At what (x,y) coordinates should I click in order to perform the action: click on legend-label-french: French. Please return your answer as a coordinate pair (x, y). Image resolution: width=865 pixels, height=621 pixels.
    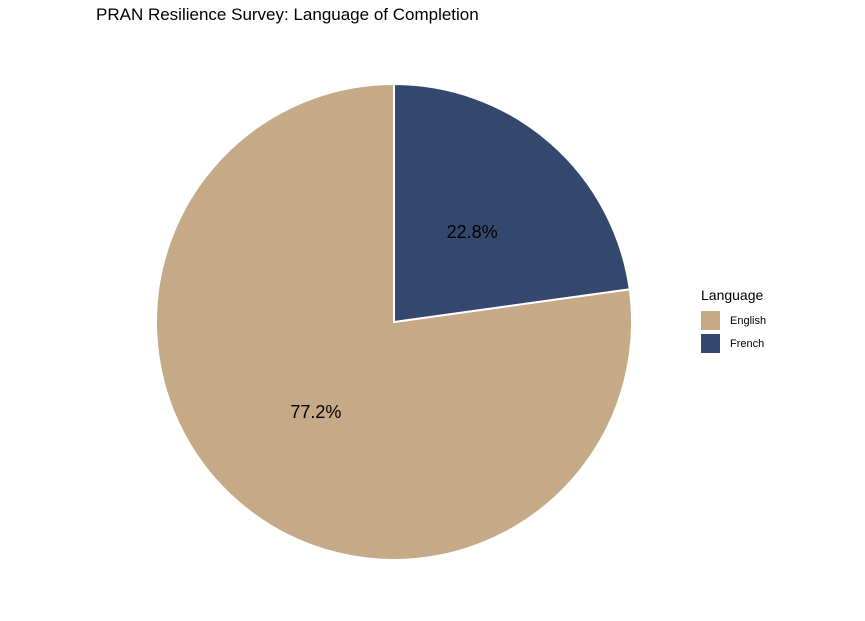
    Looking at the image, I should click on (747, 343).